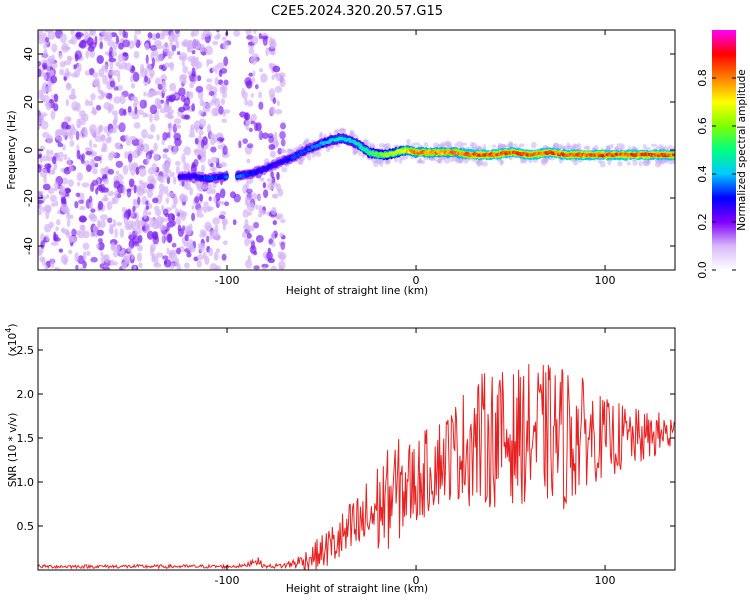 The width and height of the screenshot is (750, 600). Describe the element at coordinates (13, 345) in the screenshot. I see `snr-multiplier-base: (x10` at that location.